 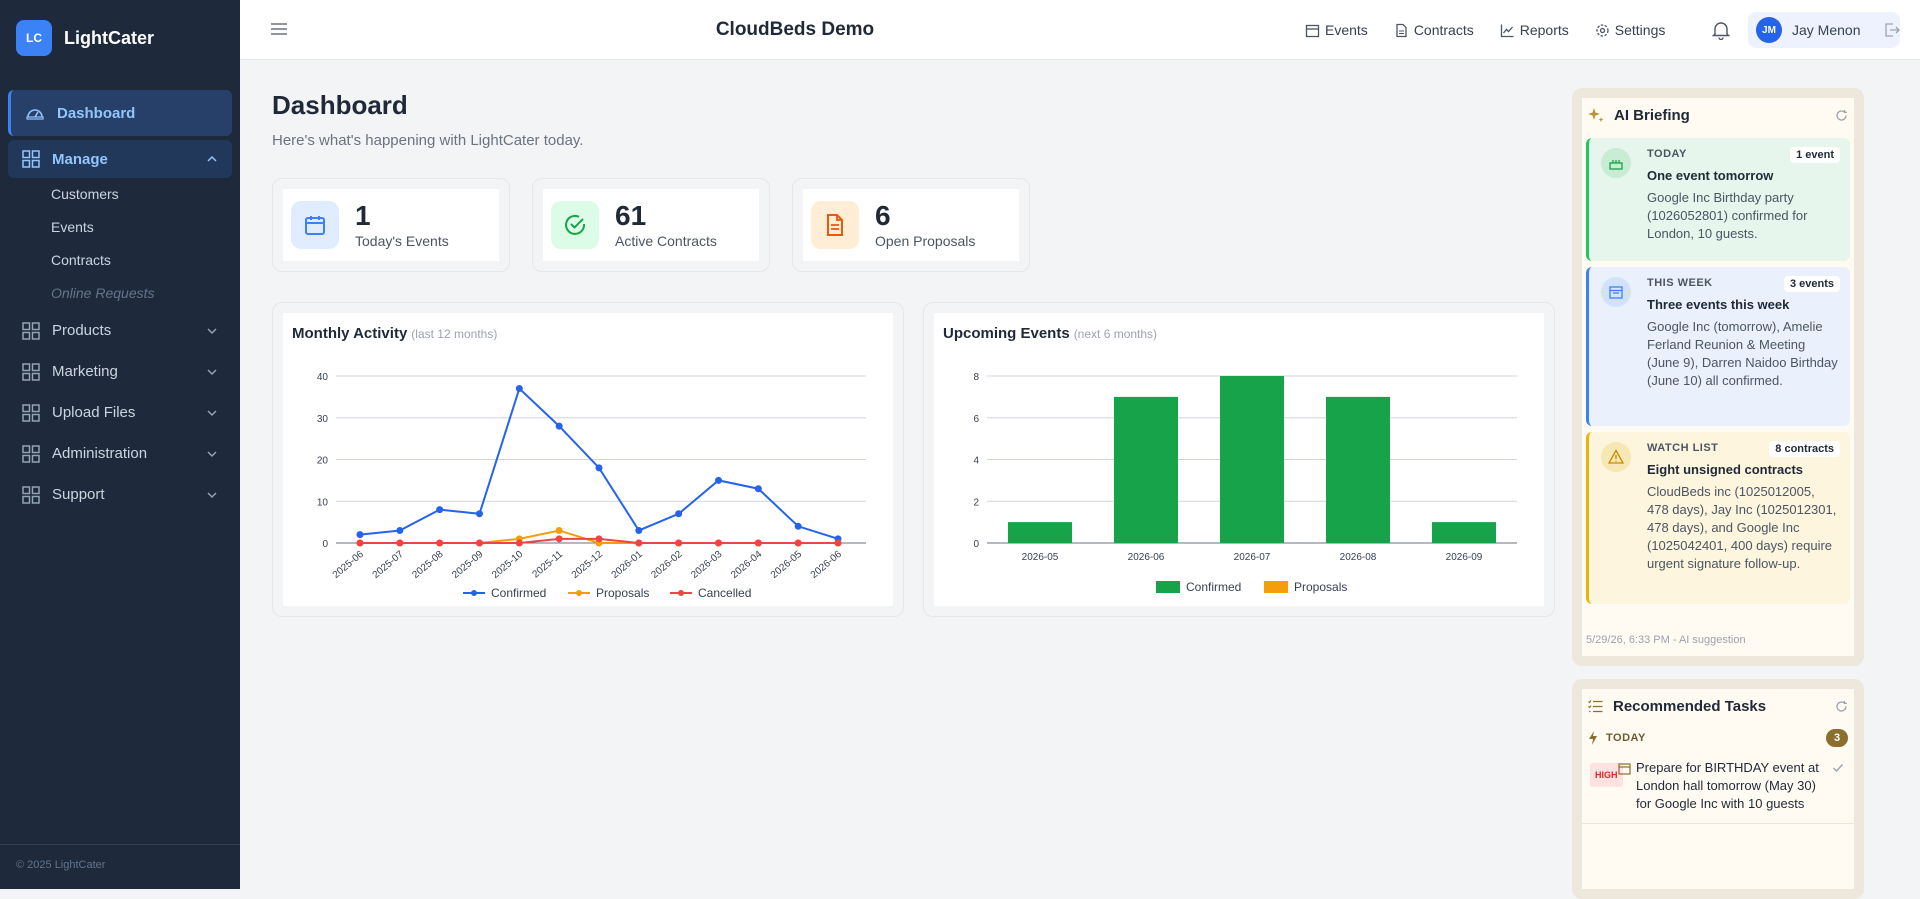 What do you see at coordinates (81, 260) in the screenshot?
I see `submenu-item-contracts: Contracts` at bounding box center [81, 260].